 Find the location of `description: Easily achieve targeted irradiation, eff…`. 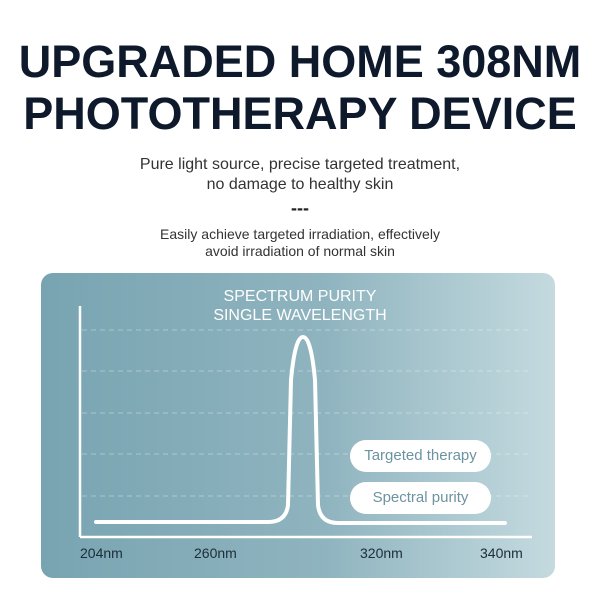

description: Easily achieve targeted irradiation, eff… is located at coordinates (300, 243).